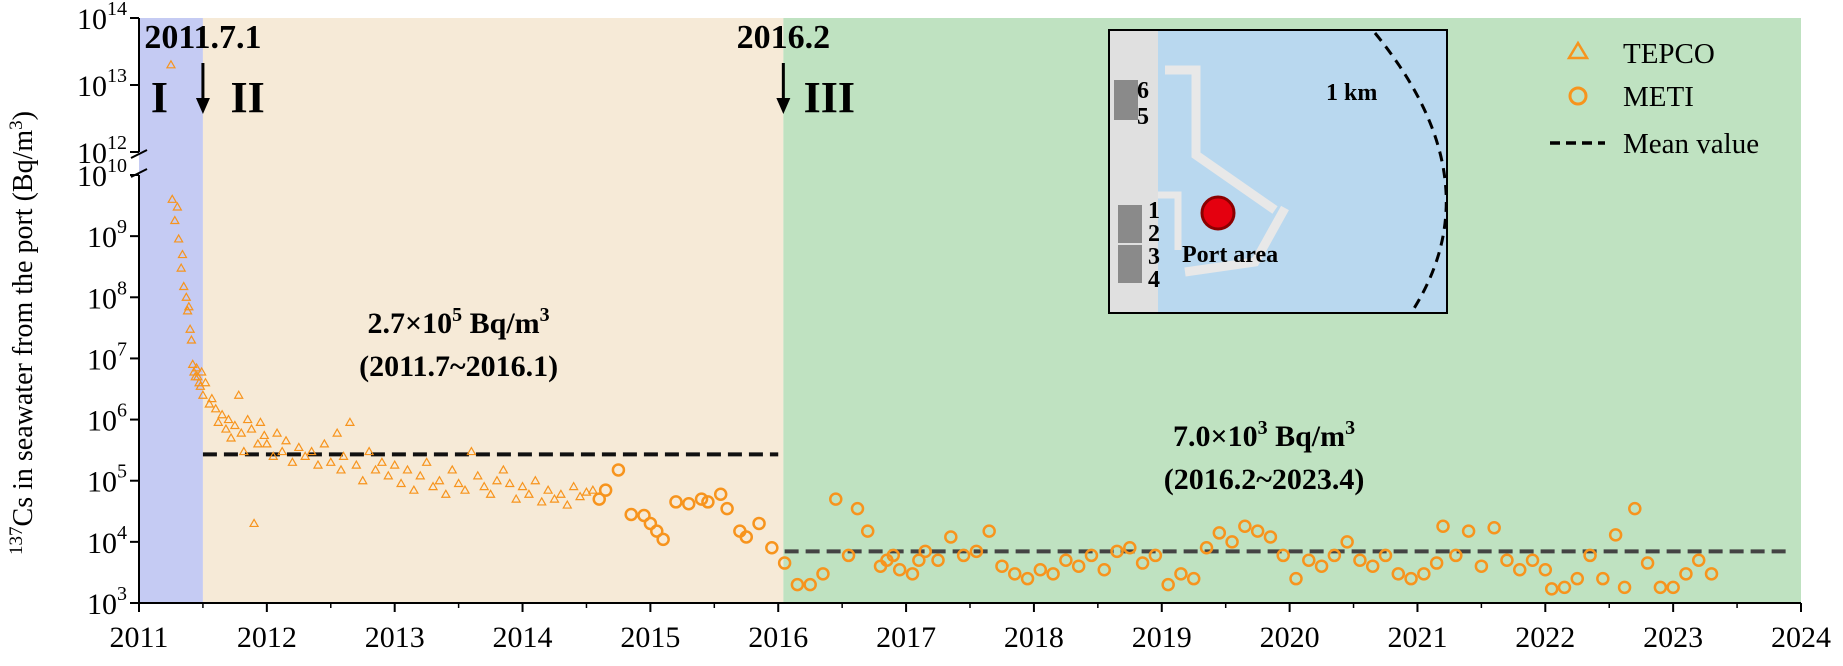 This screenshot has width=1843, height=666. What do you see at coordinates (122, 227) in the screenshot?
I see `y-tick-exponent: 9` at bounding box center [122, 227].